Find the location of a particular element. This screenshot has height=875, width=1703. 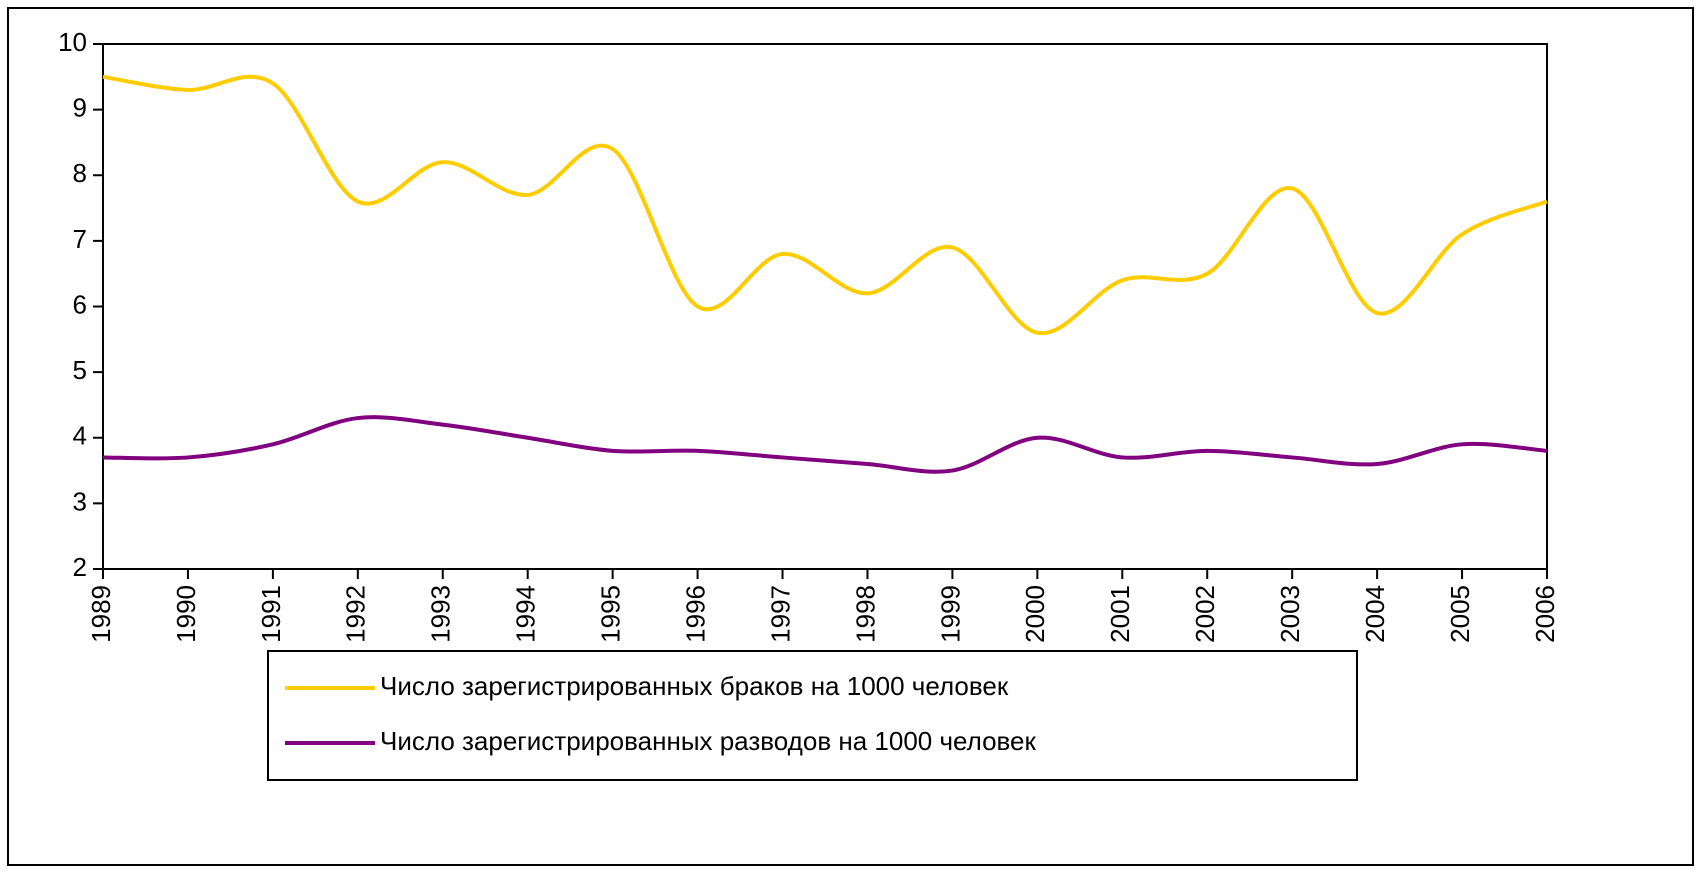

x-tick-label: 2000 is located at coordinates (1035, 614).